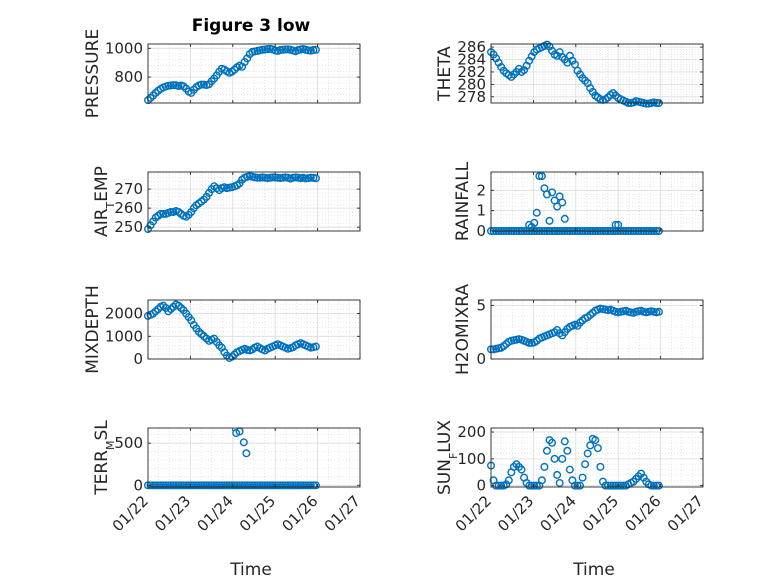 The height and width of the screenshot is (583, 778). What do you see at coordinates (128, 189) in the screenshot?
I see `y-tick-label: 270` at bounding box center [128, 189].